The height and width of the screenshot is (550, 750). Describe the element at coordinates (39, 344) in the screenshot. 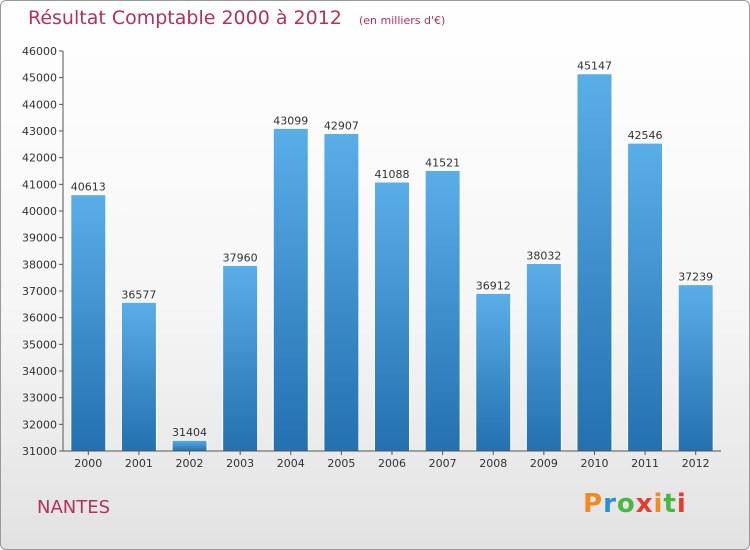

I see `y-tick-label: 35000` at that location.